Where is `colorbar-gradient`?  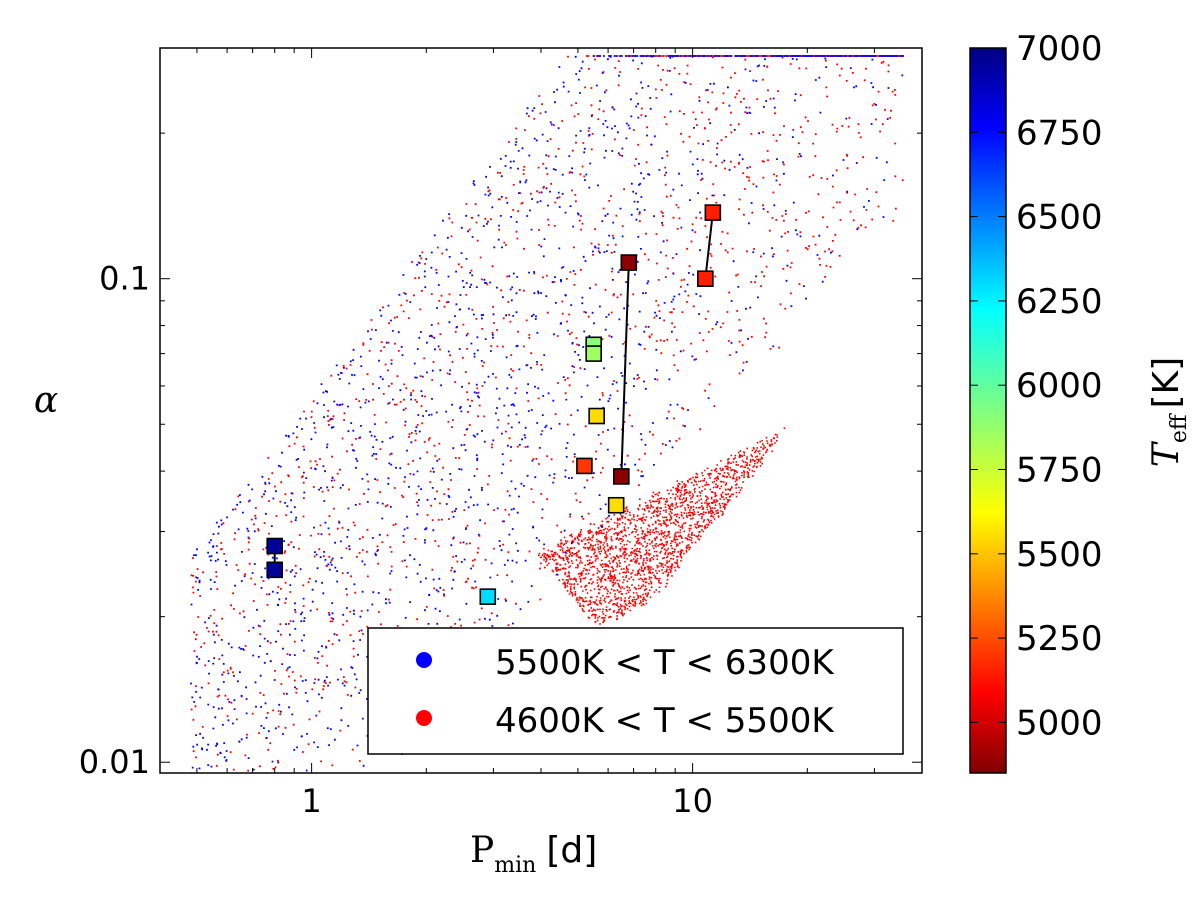 colorbar-gradient is located at coordinates (988, 410).